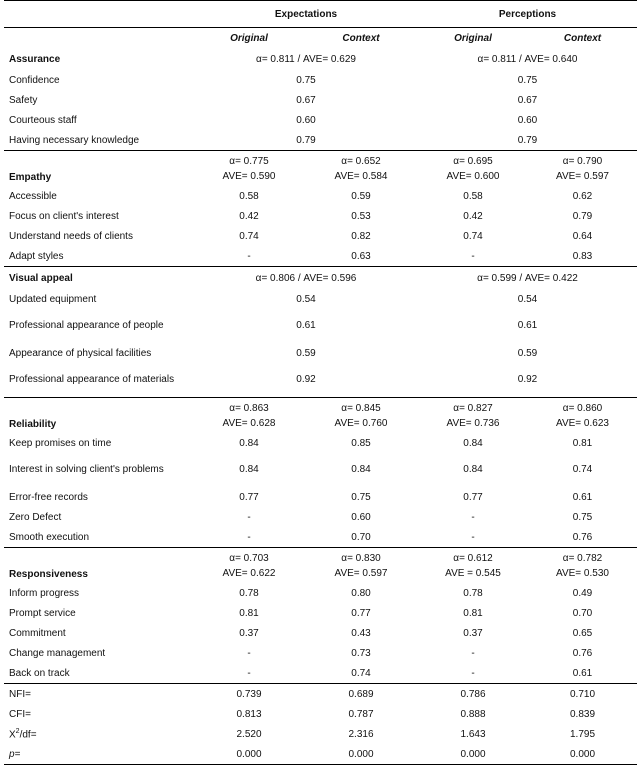 The image size is (641, 765). What do you see at coordinates (361, 653) in the screenshot?
I see `value-cell: 0.73` at bounding box center [361, 653].